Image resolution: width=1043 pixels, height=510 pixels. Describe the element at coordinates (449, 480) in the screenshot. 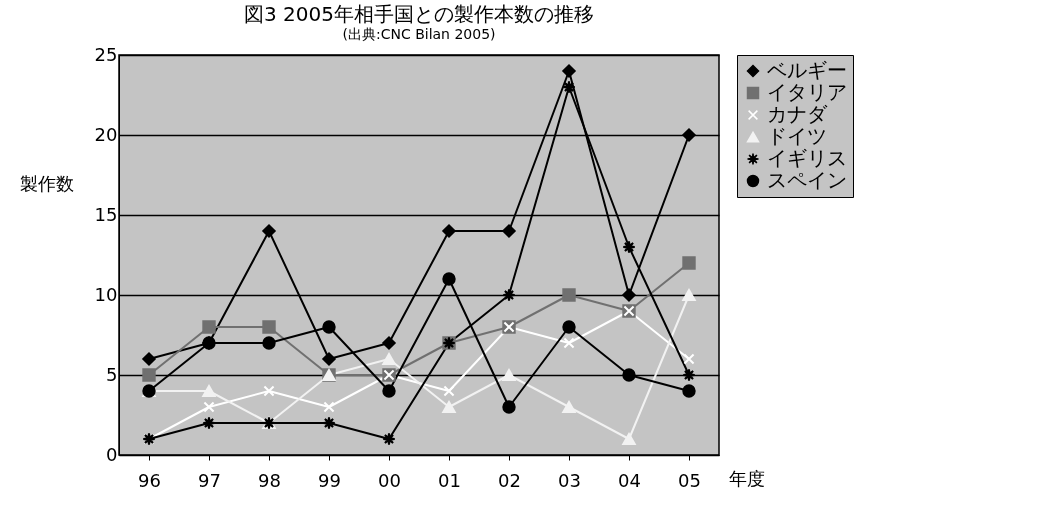

I see `x-tick-label: 01` at that location.